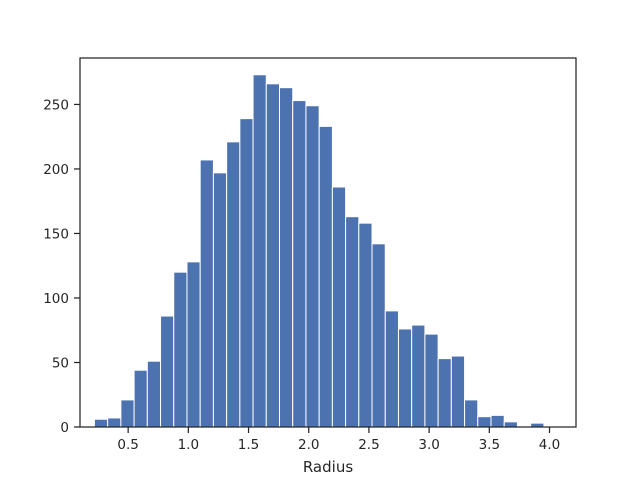  Describe the element at coordinates (489, 445) in the screenshot. I see `x-tick-label: 3.5` at that location.